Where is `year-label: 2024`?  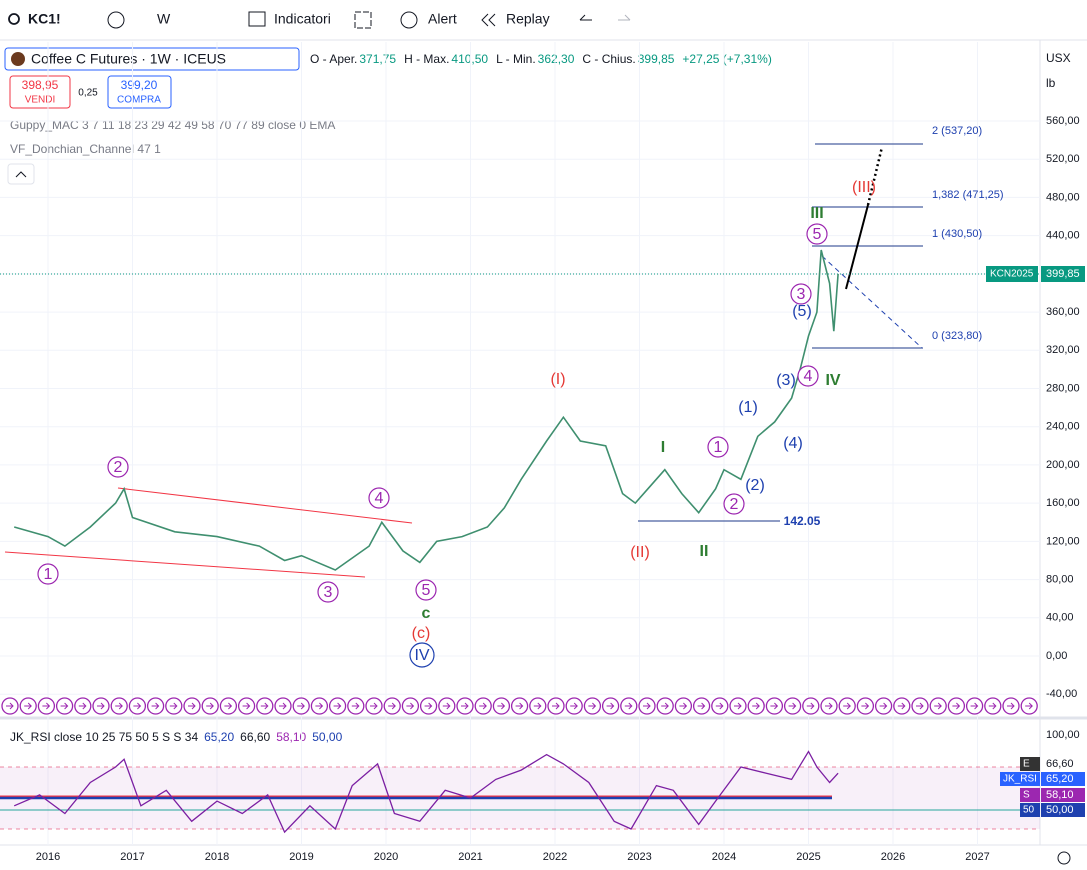
year-label: 2024 is located at coordinates (724, 857).